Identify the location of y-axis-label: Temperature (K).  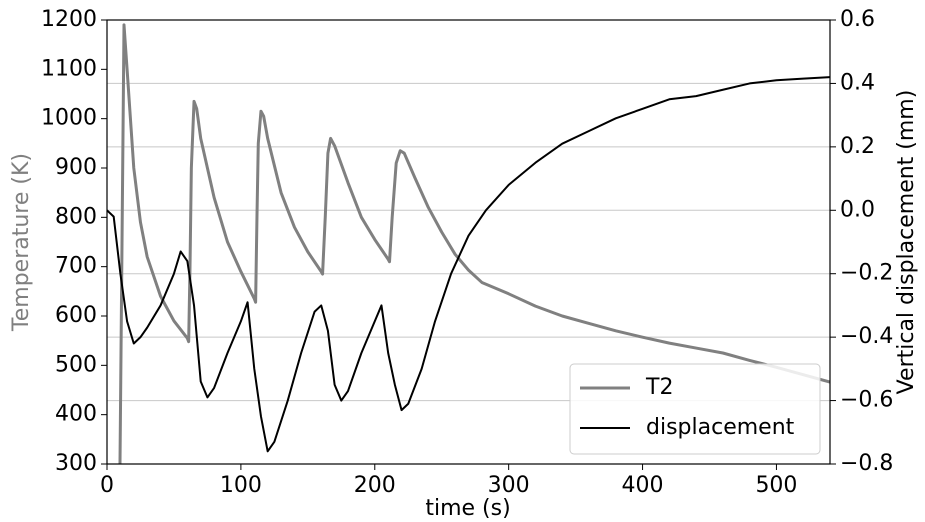
(21, 242).